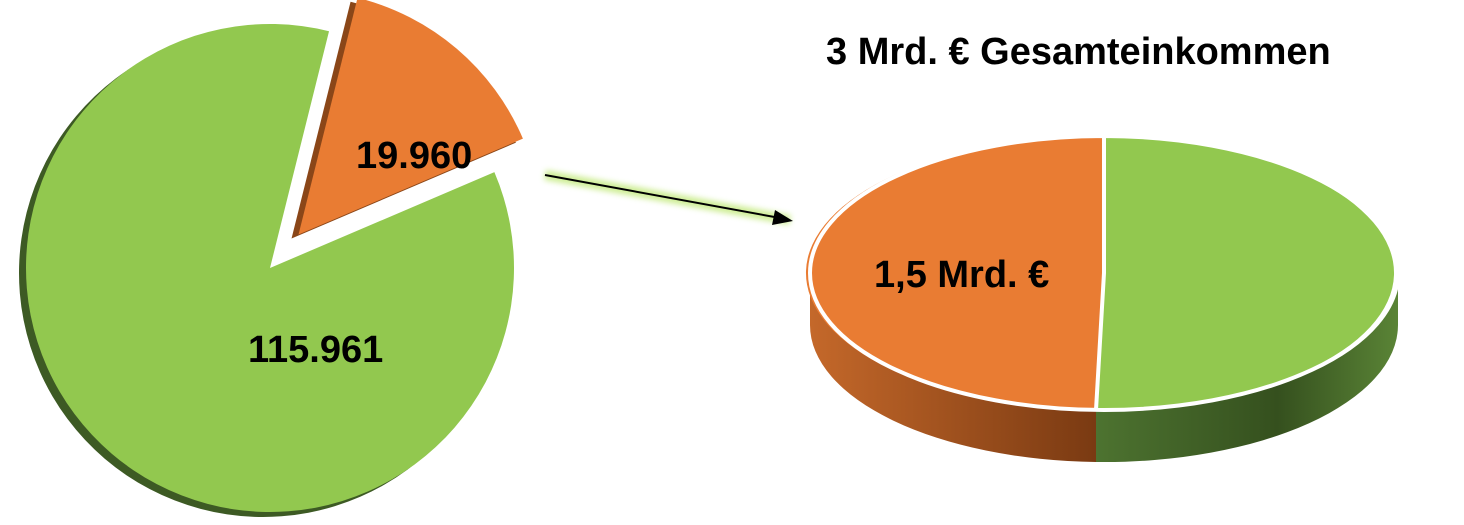  Describe the element at coordinates (1247, 368) in the screenshot. I see `pie-side-green` at that location.